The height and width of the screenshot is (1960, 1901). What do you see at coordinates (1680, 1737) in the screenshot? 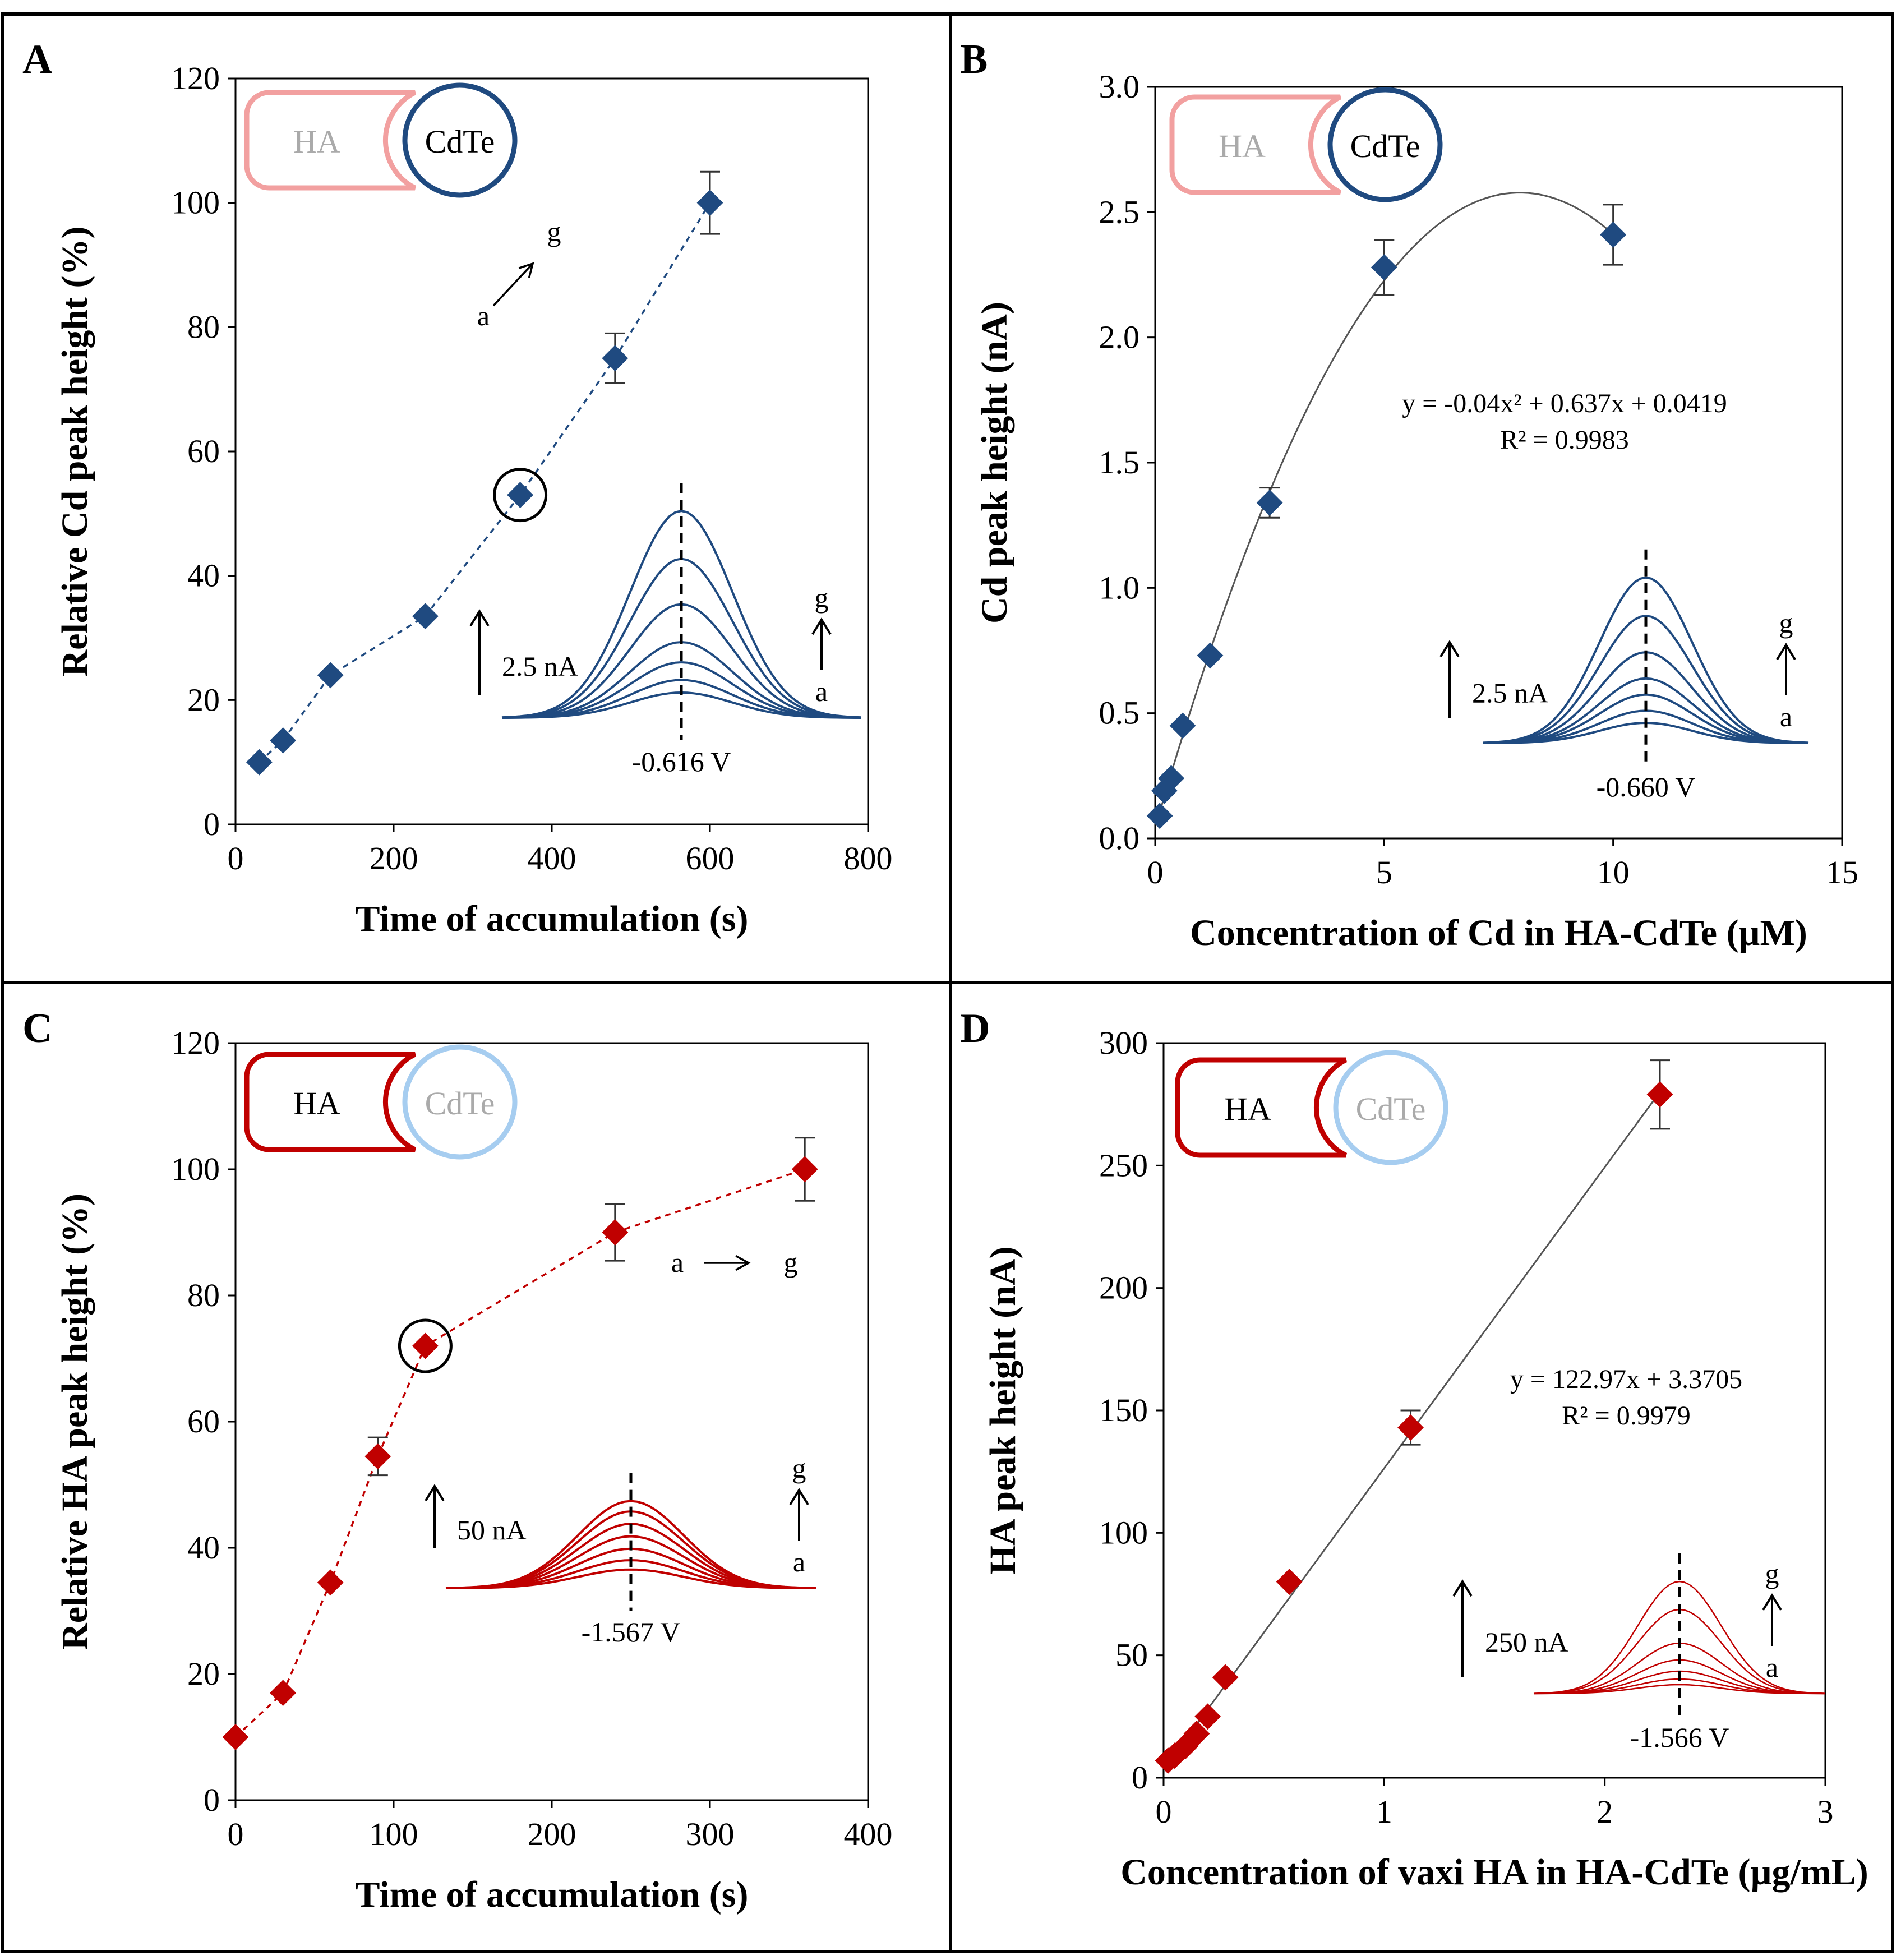
I see `inset-potential-label: -1.566 V` at bounding box center [1680, 1737].